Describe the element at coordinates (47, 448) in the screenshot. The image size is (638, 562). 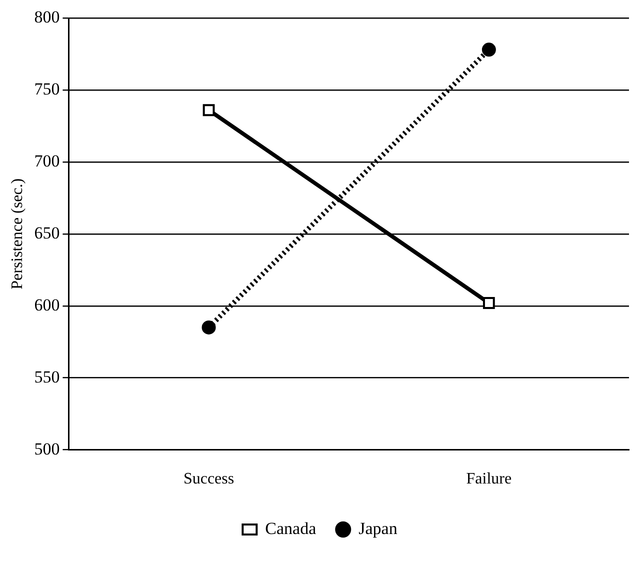
I see `y-tick-label: 500` at that location.